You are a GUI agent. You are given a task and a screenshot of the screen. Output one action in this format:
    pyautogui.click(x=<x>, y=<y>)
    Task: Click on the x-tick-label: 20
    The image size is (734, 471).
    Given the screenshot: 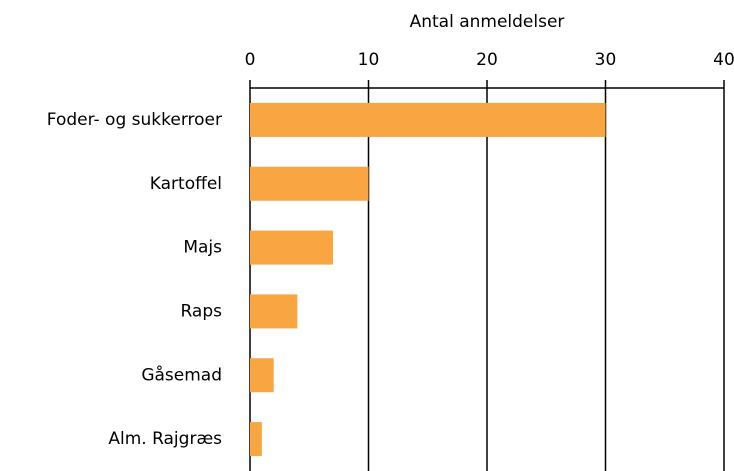 What is the action you would take?
    pyautogui.click(x=487, y=60)
    